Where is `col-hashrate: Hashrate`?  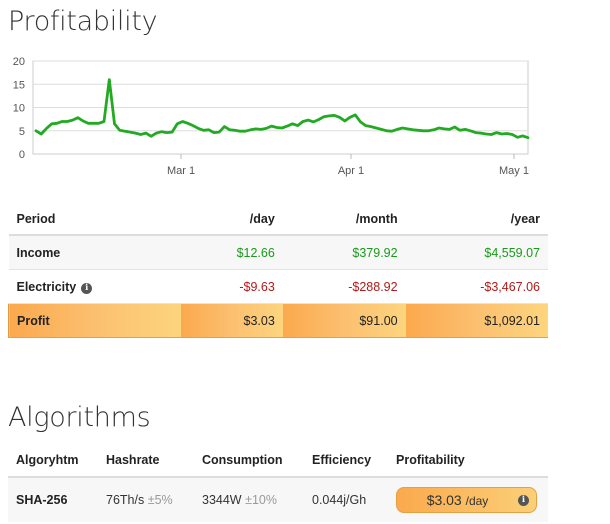 col-hashrate: Hashrate is located at coordinates (146, 461).